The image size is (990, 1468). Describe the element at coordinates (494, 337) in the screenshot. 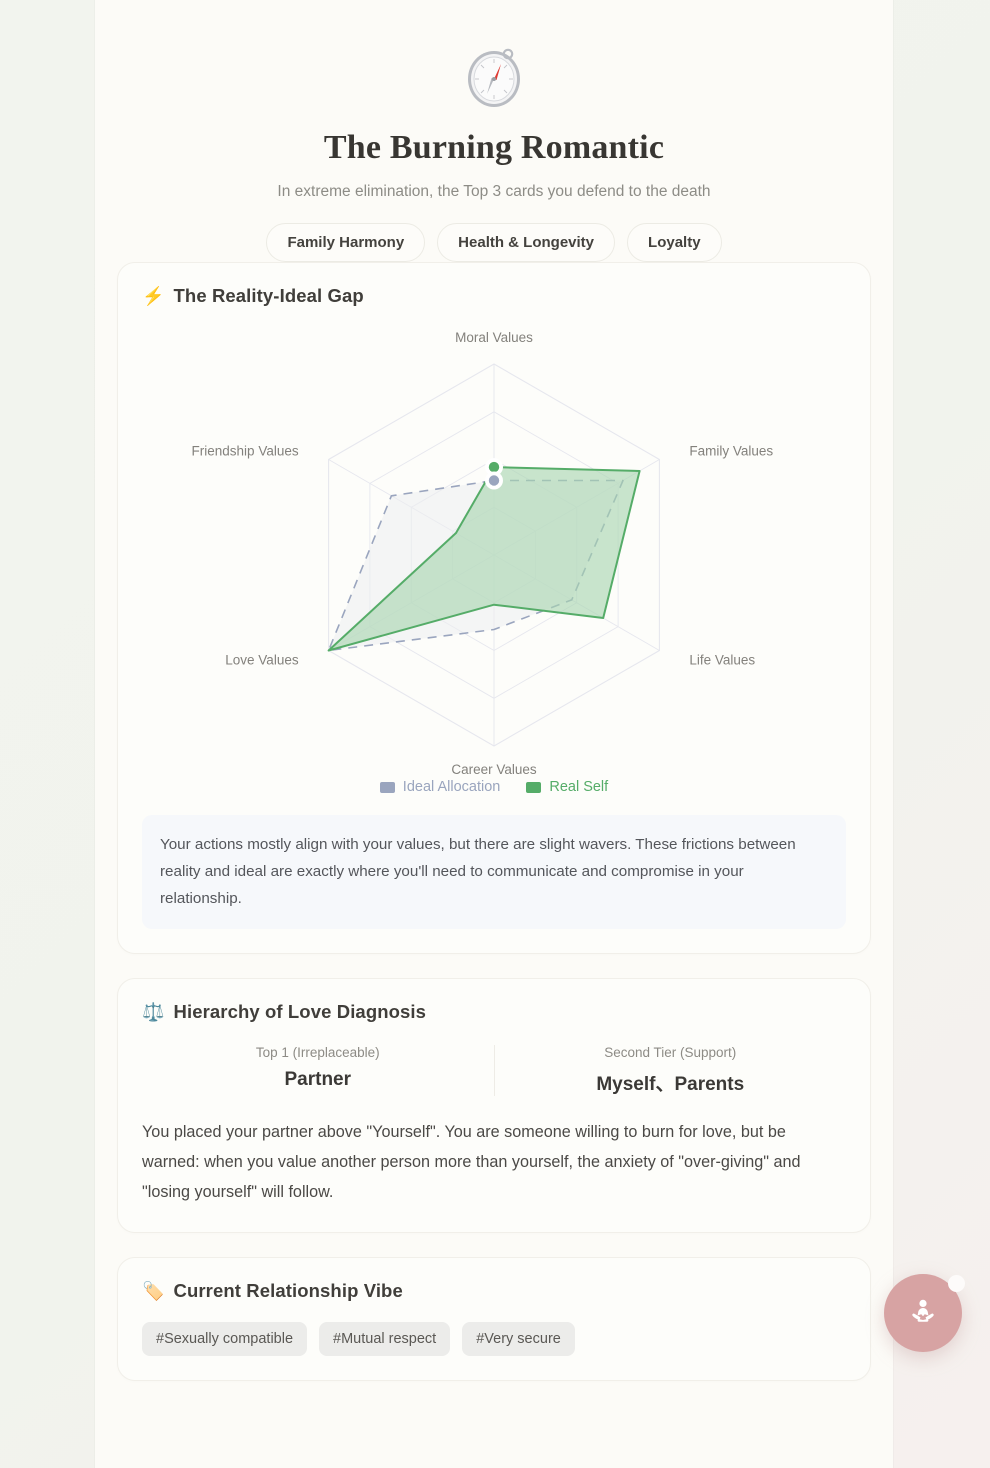

I see `radar-axis-label: Moral Values` at that location.